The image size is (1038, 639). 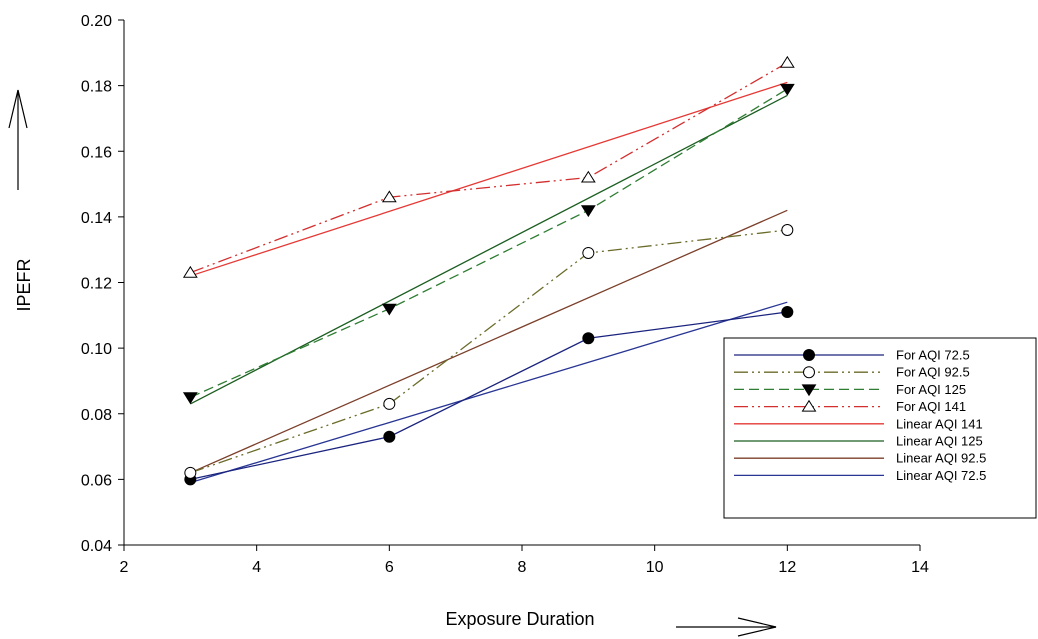 I want to click on y-tick-label: 0.14, so click(x=96, y=218).